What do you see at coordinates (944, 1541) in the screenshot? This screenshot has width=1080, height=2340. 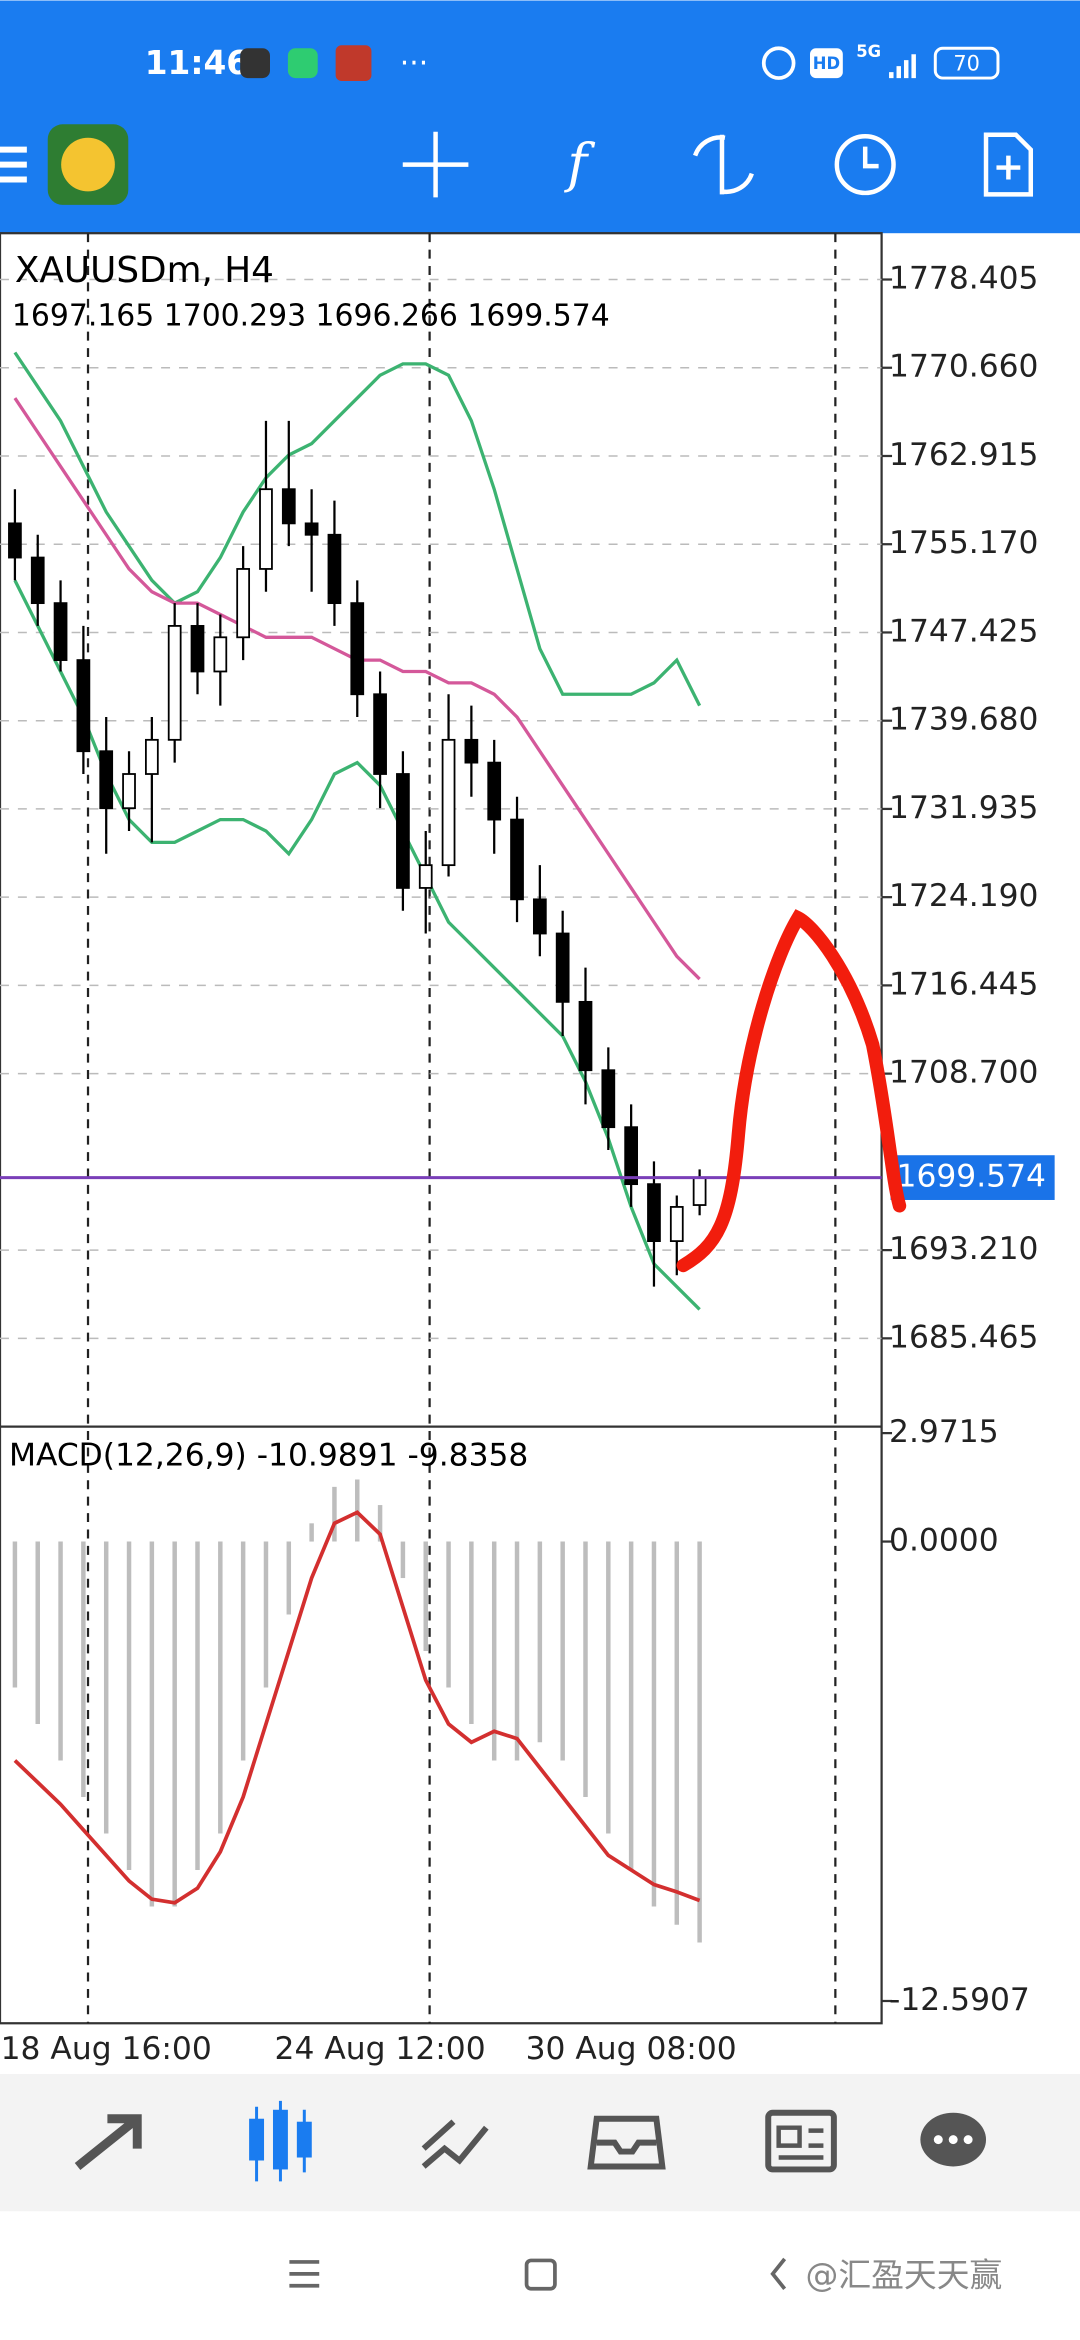 I see `y-tick-label: 0.0000` at bounding box center [944, 1541].